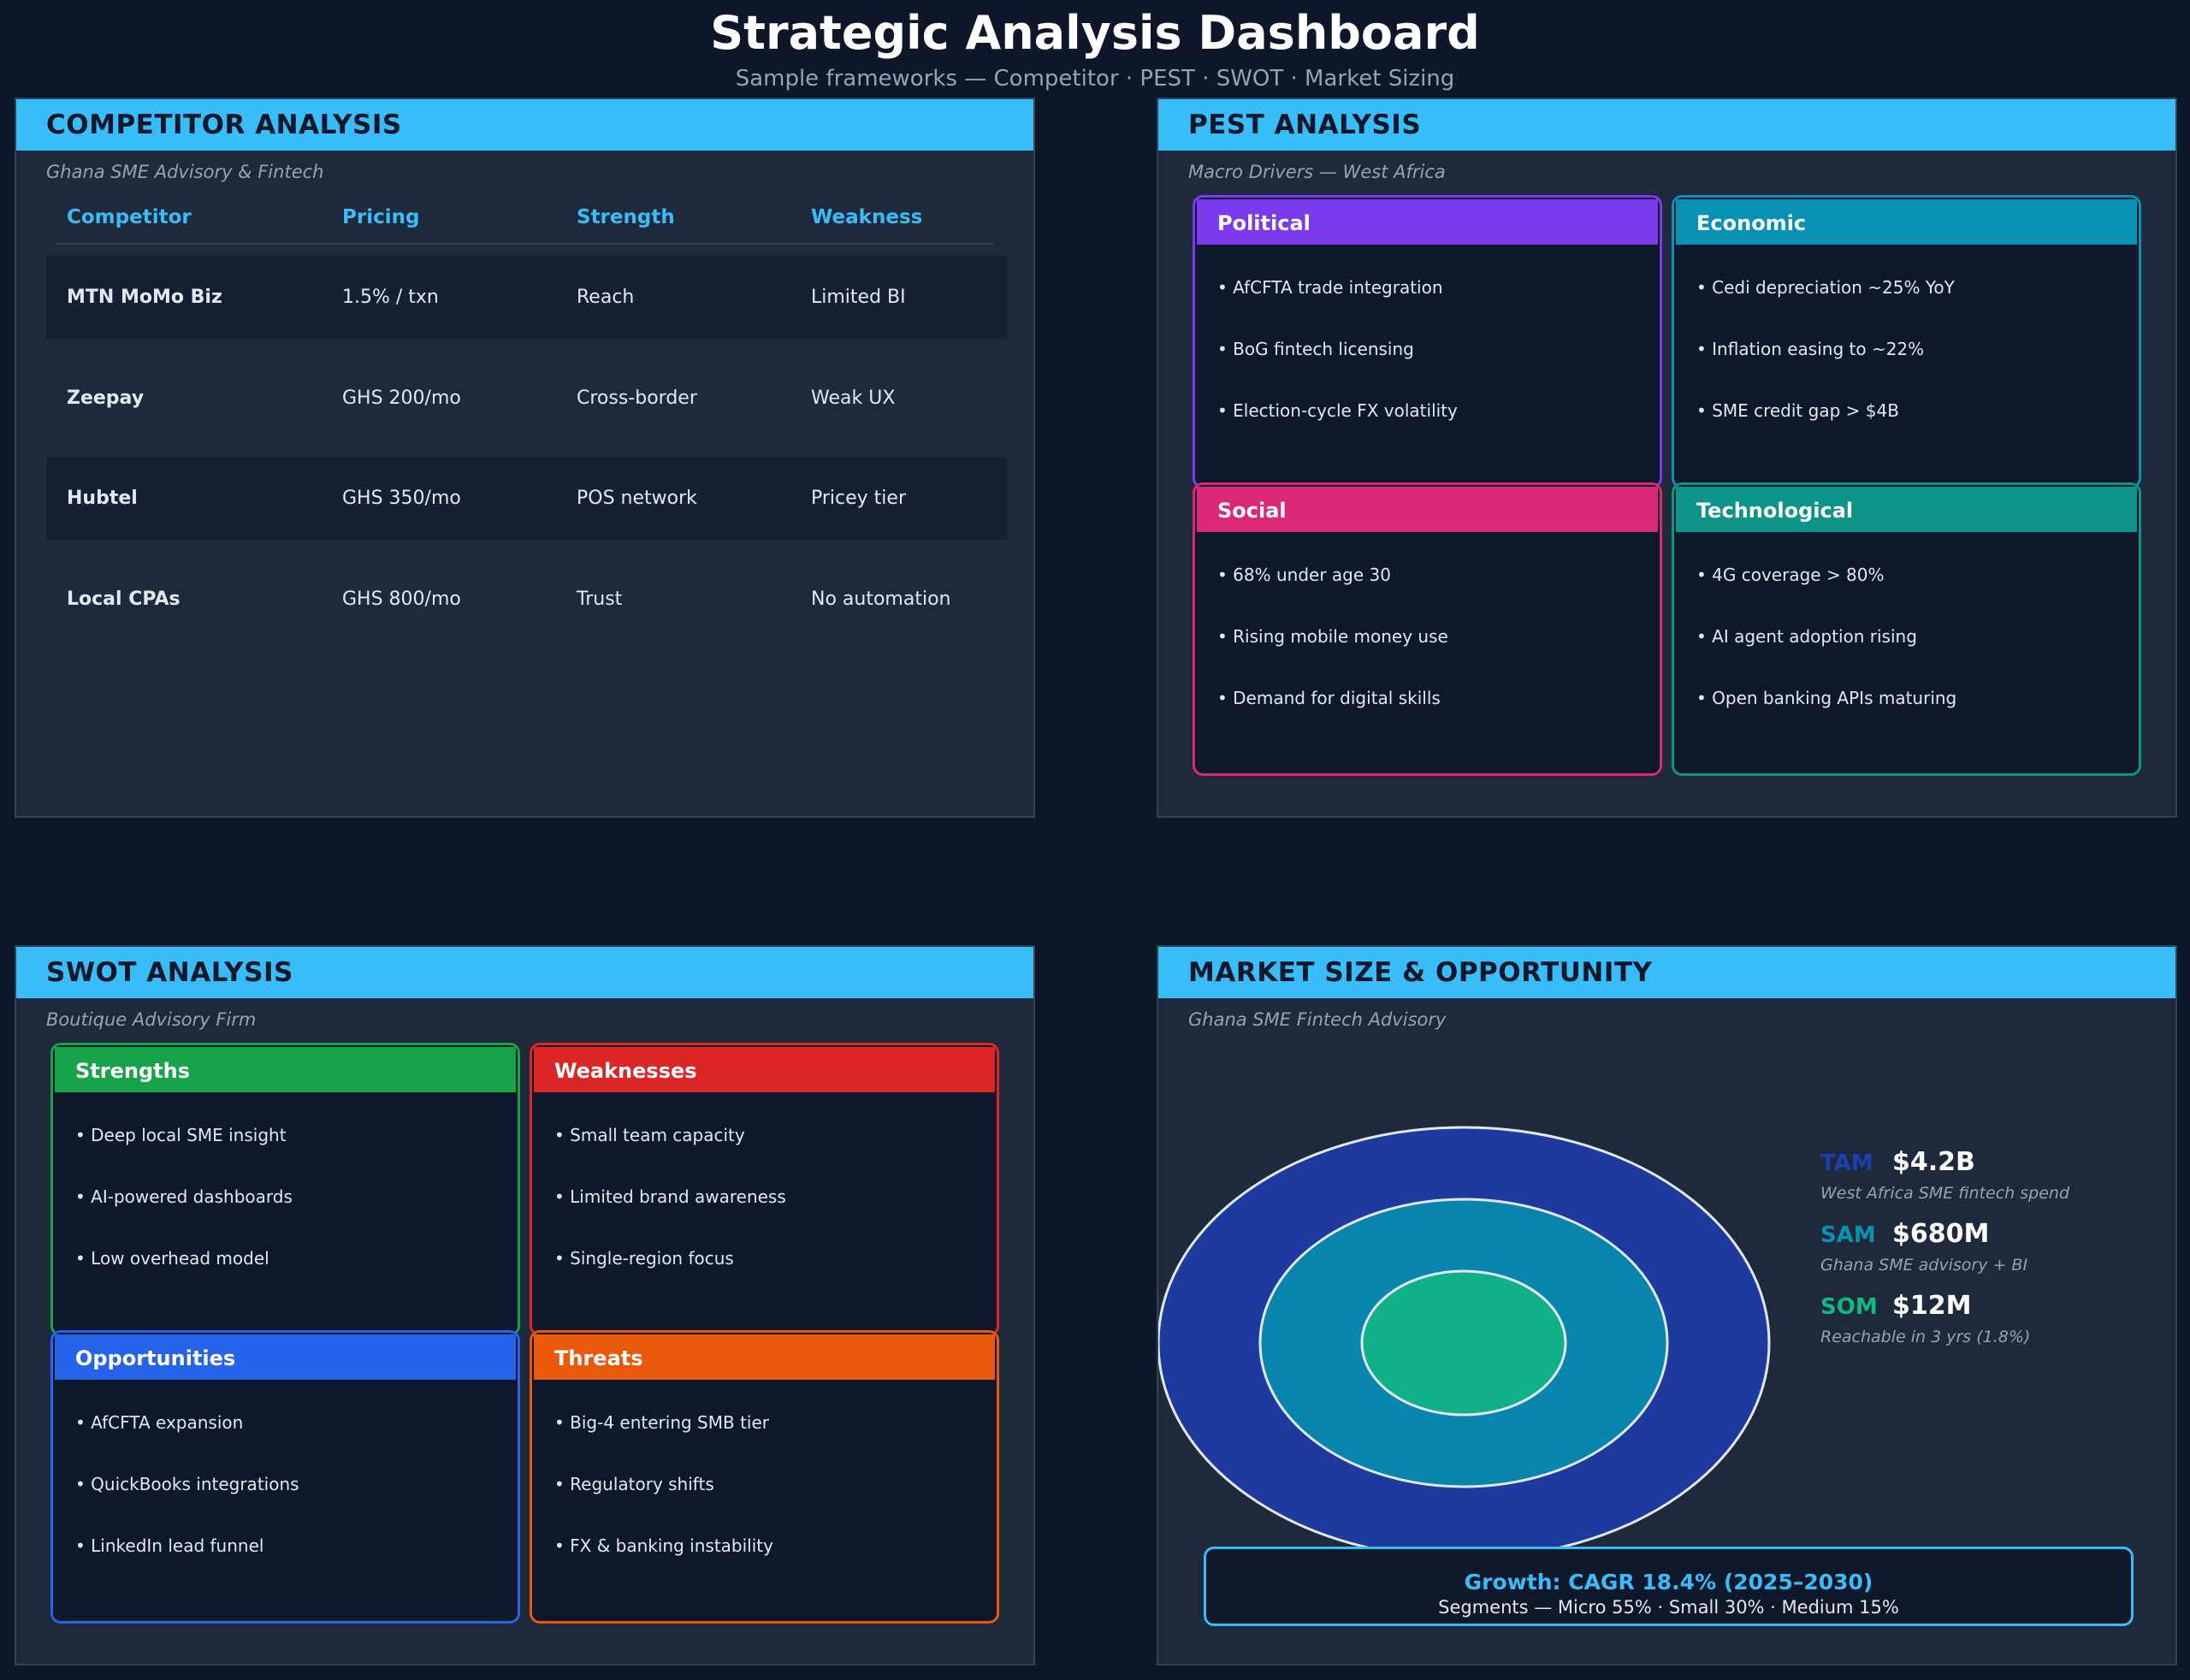 The image size is (2190, 1680). What do you see at coordinates (1945, 1194) in the screenshot?
I see `tam-description: West Africa SME fintech spend` at bounding box center [1945, 1194].